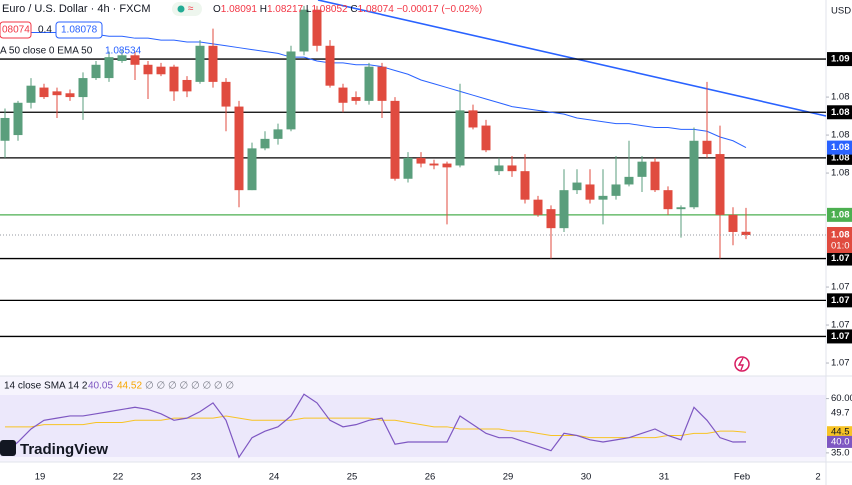  What do you see at coordinates (40, 477) in the screenshot?
I see `x-tick-label: 19` at bounding box center [40, 477].